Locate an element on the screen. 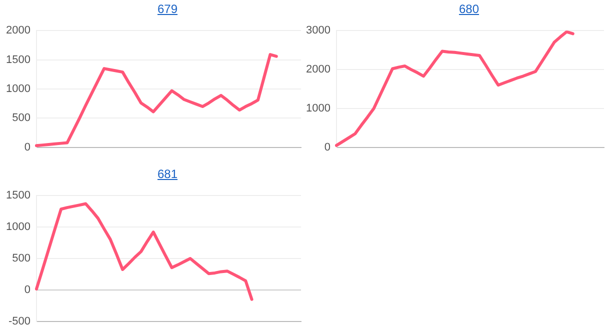 This screenshot has width=608, height=334. chart-title: 679 is located at coordinates (167, 9).